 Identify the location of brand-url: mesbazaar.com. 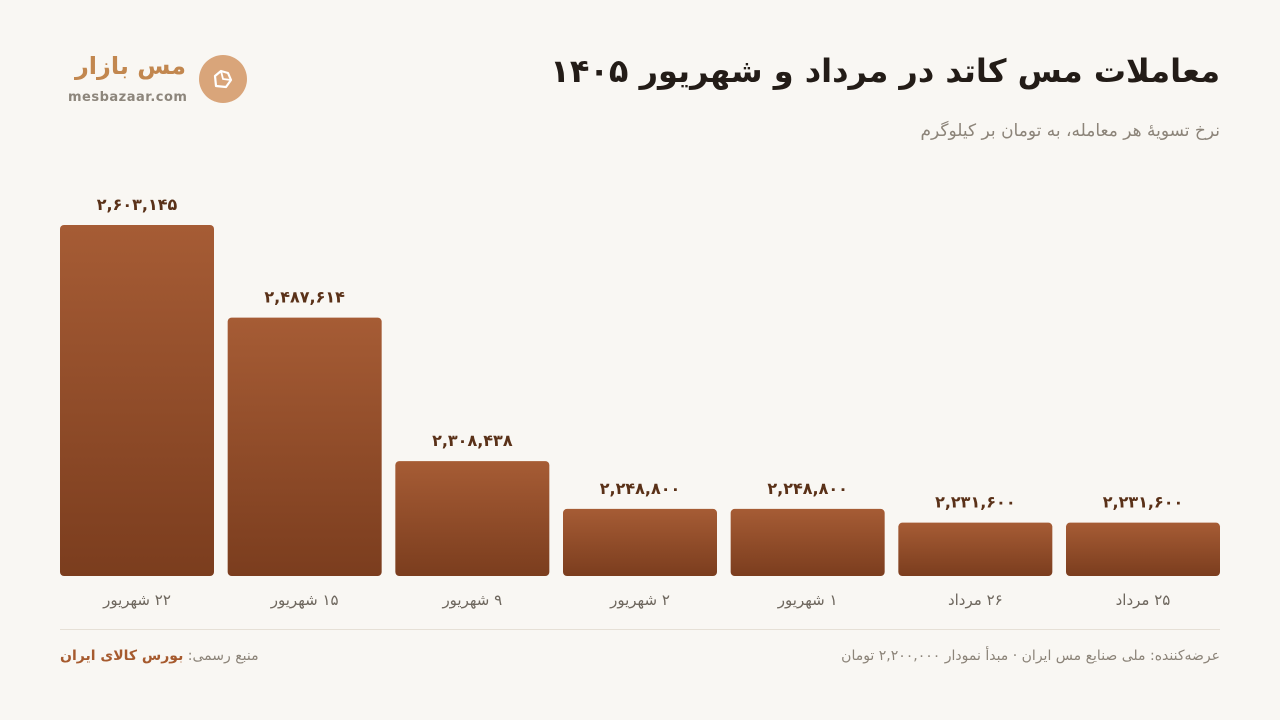
(128, 97).